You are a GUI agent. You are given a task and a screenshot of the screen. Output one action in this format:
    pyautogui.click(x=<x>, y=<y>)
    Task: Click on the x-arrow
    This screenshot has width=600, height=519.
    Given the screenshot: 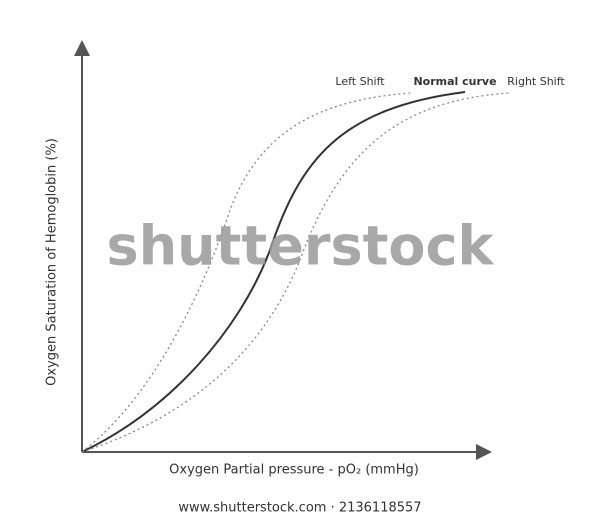 What is the action you would take?
    pyautogui.click(x=484, y=452)
    